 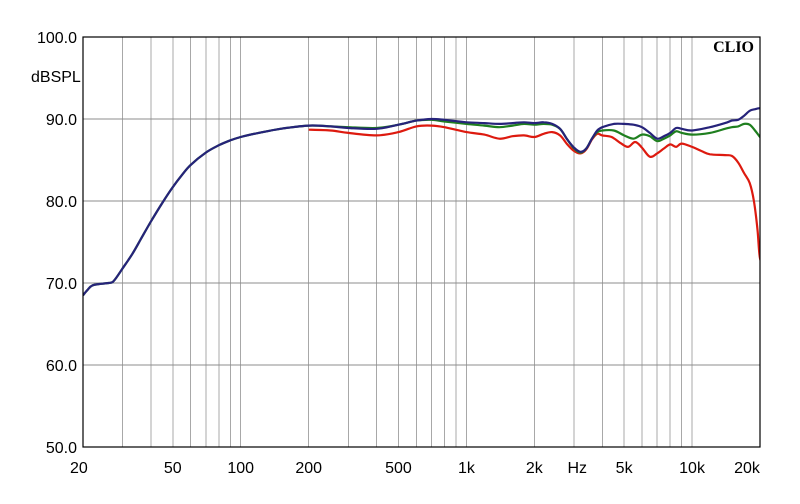 I want to click on y-tick-label: 80.0, so click(x=61, y=202).